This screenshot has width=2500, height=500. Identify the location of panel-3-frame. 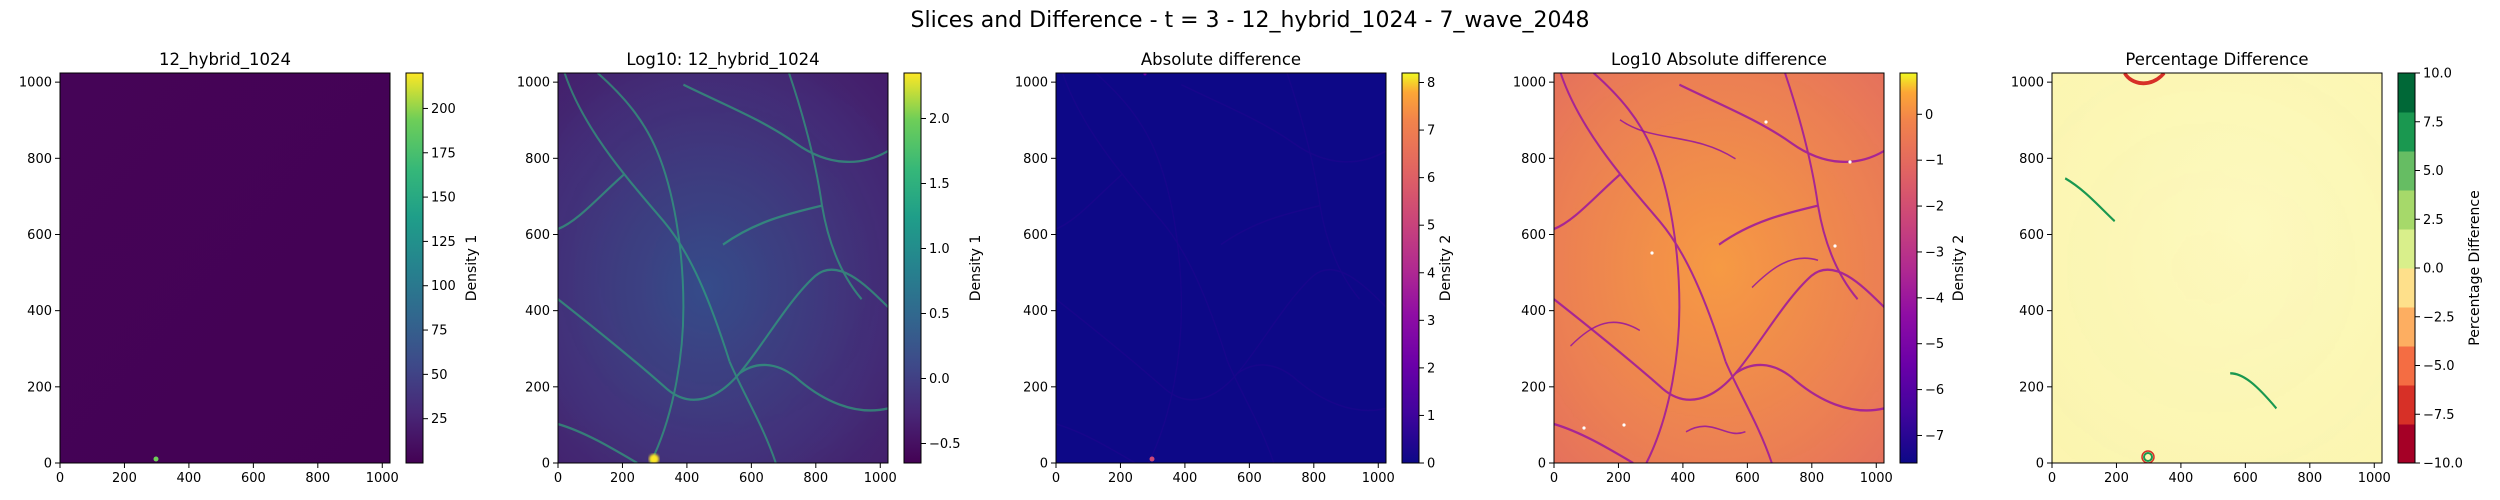
(1221, 268).